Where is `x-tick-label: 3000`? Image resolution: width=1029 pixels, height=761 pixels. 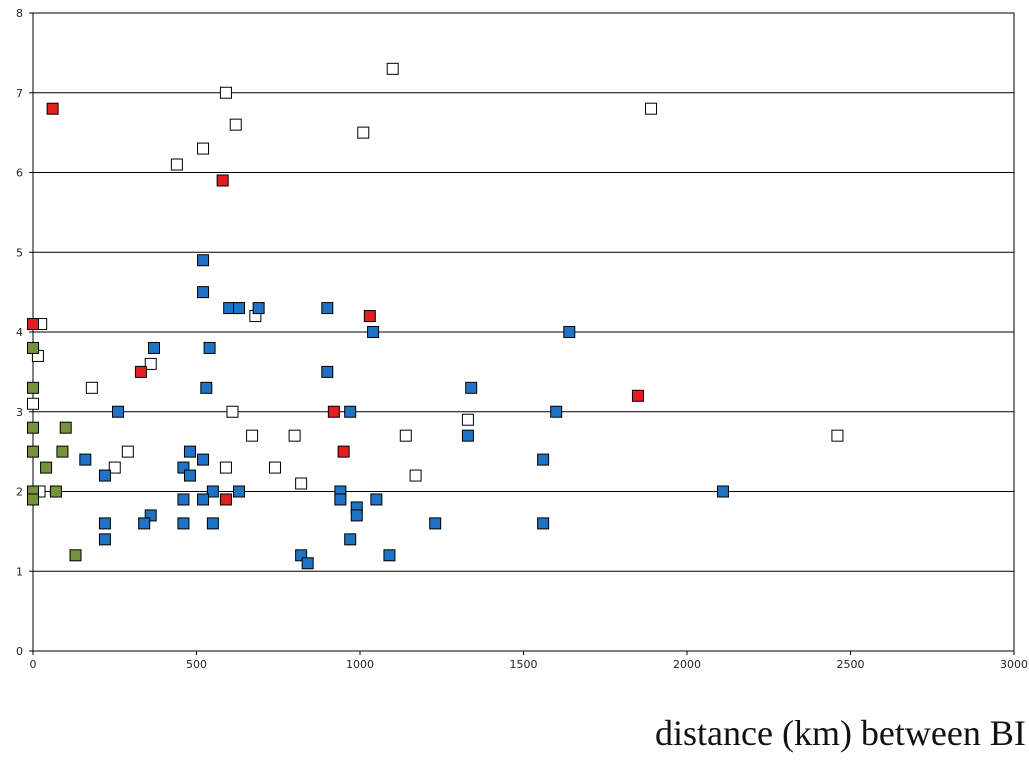 x-tick-label: 3000 is located at coordinates (1014, 664).